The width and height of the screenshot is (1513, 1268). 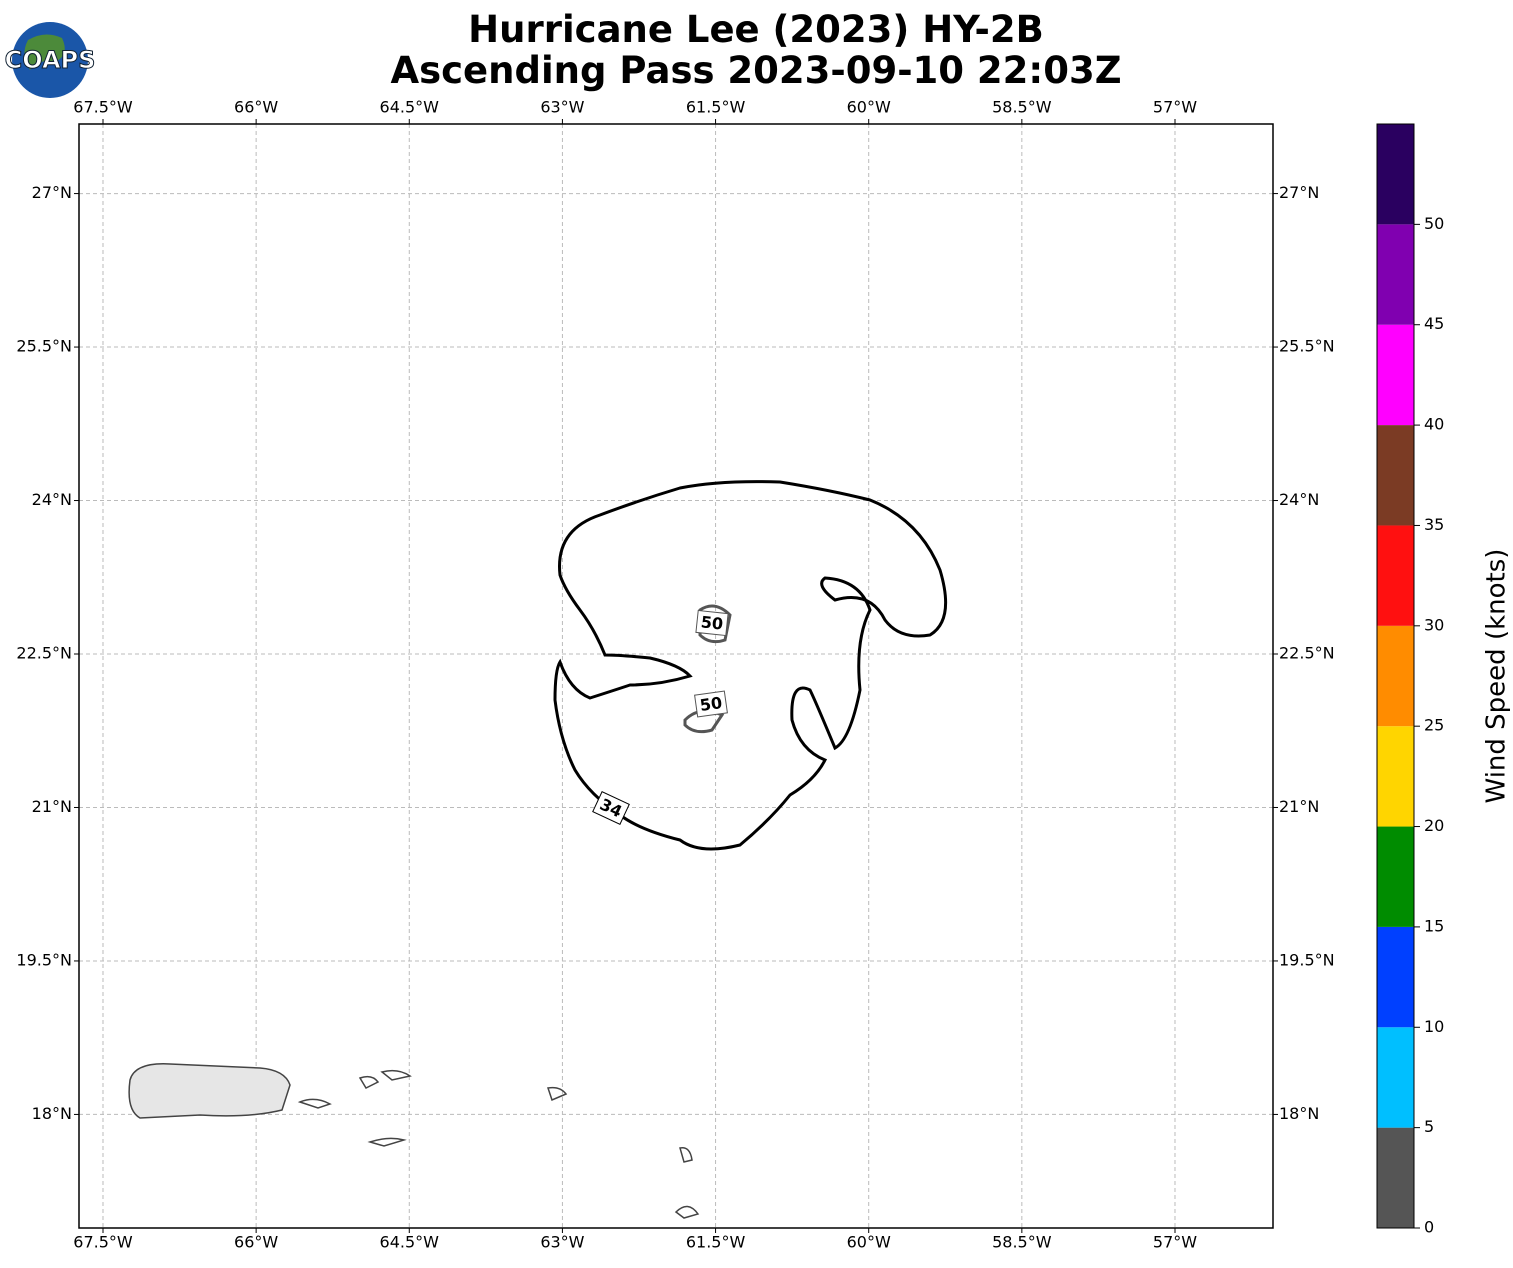 What do you see at coordinates (1497, 676) in the screenshot?
I see `colorbar-label: Wind Speed (knots)` at bounding box center [1497, 676].